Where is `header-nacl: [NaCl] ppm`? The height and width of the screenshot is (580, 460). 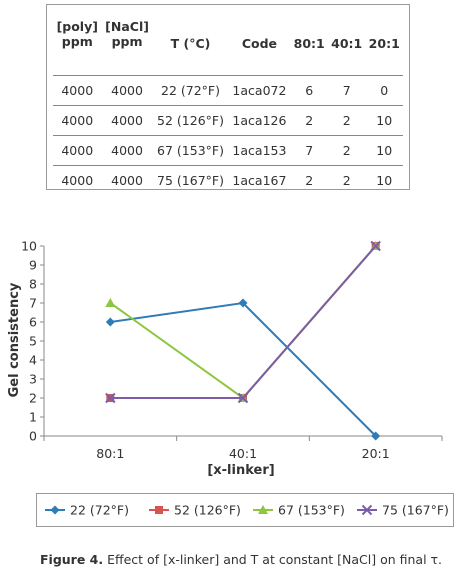
header-nacl: [NaCl] ppm is located at coordinates (127, 43).